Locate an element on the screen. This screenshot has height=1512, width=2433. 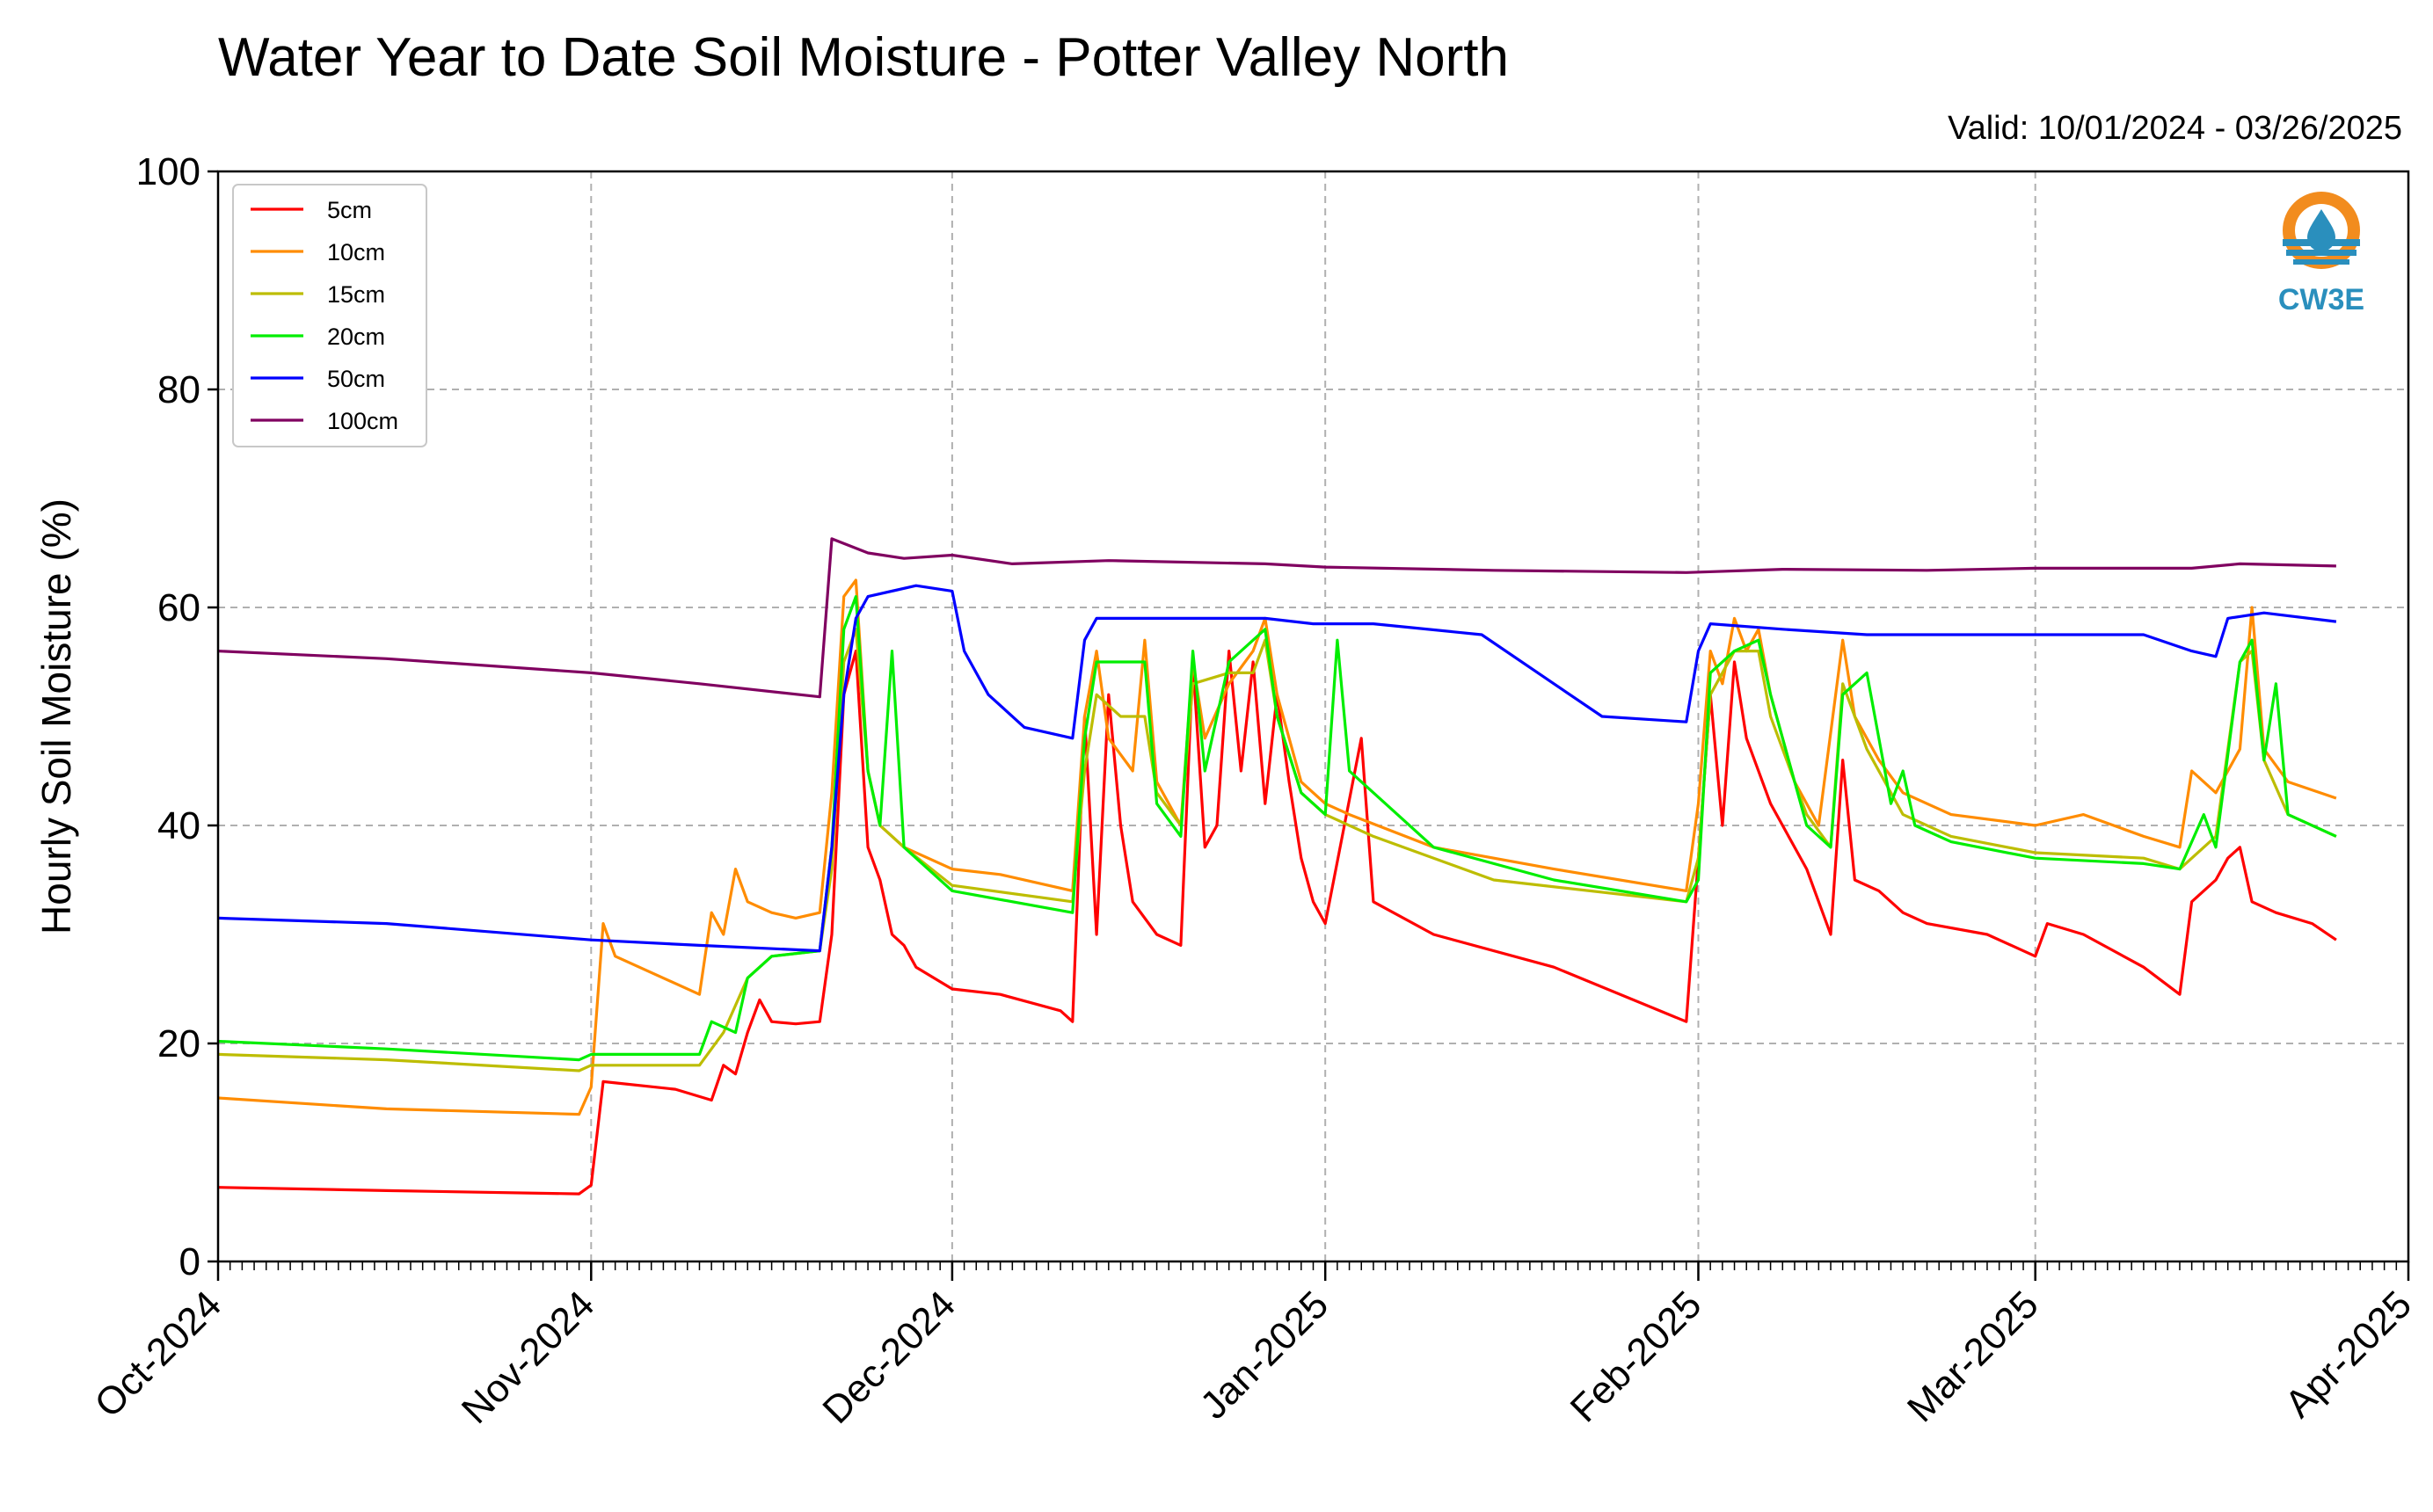
x-tick-label: Dec-2024 is located at coordinates (889, 1357).